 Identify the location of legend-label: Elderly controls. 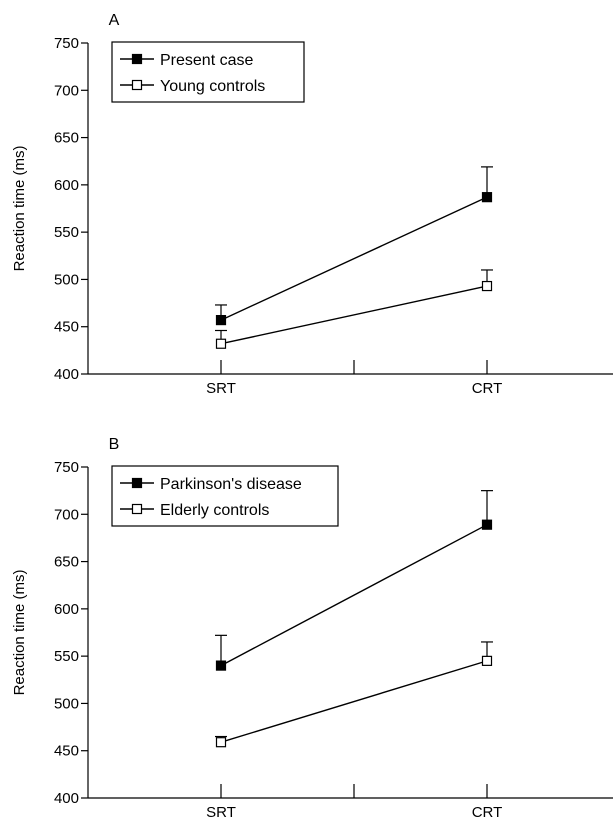
(214, 510).